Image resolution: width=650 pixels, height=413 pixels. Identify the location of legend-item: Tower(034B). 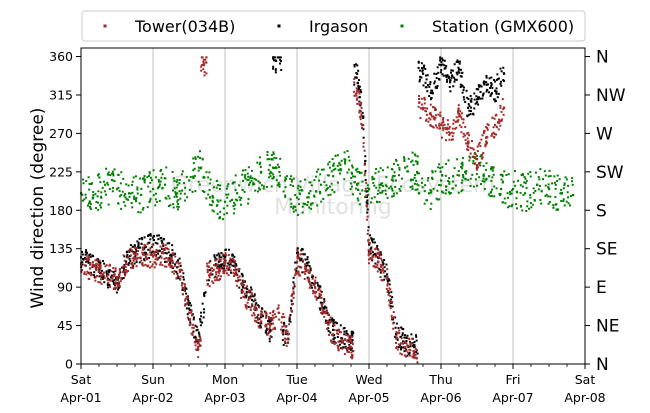
(169, 26).